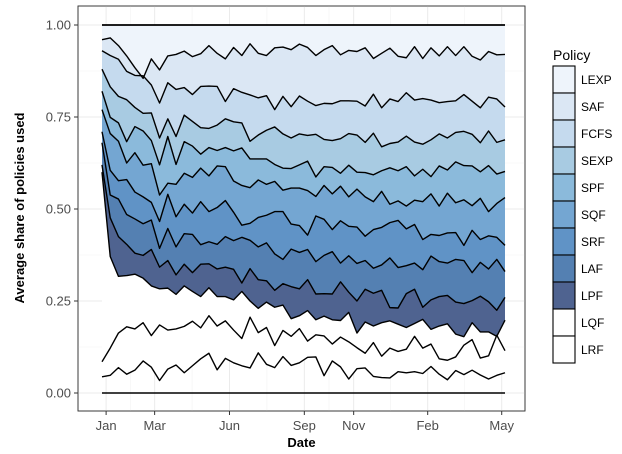 The width and height of the screenshot is (622, 454). I want to click on legend-swatch-sqf, so click(564, 214).